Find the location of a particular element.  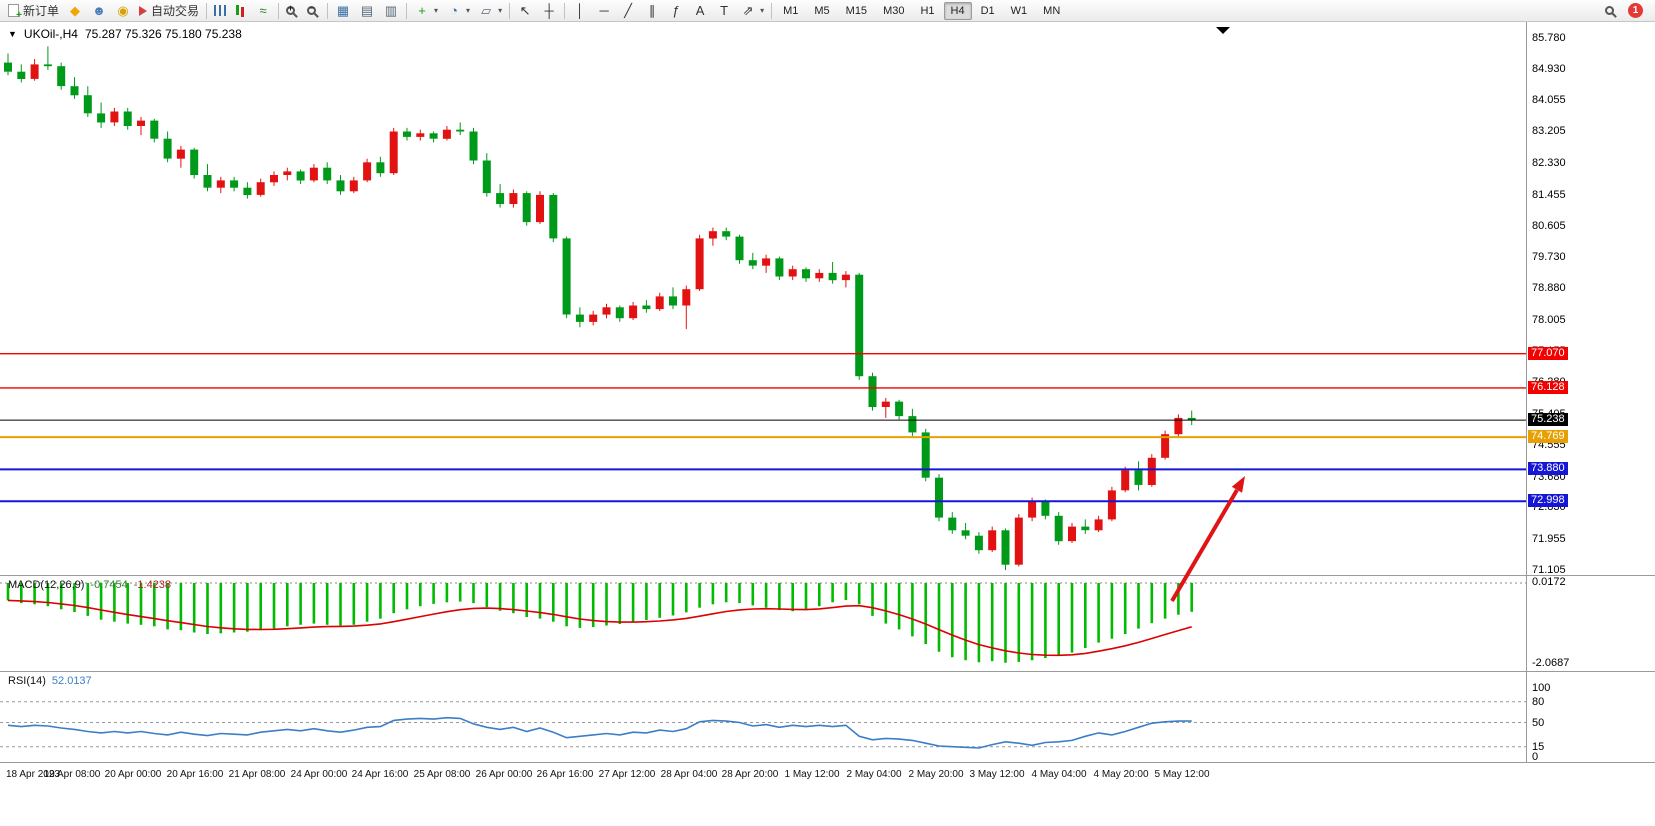

macd-panel is located at coordinates (763, 624).